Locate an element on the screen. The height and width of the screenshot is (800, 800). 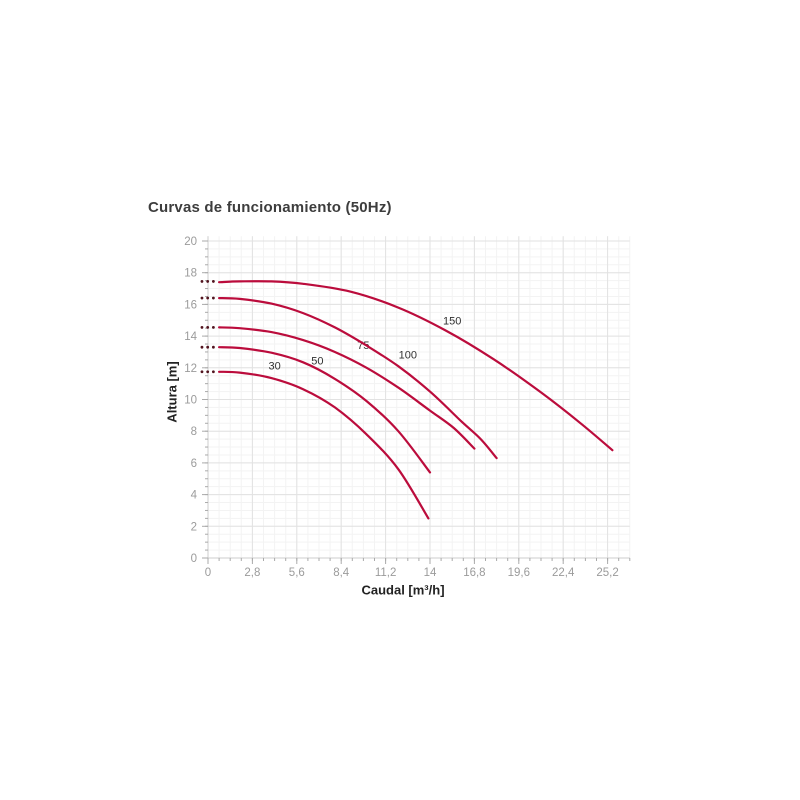
x-tick-label: 19,6 is located at coordinates (519, 573).